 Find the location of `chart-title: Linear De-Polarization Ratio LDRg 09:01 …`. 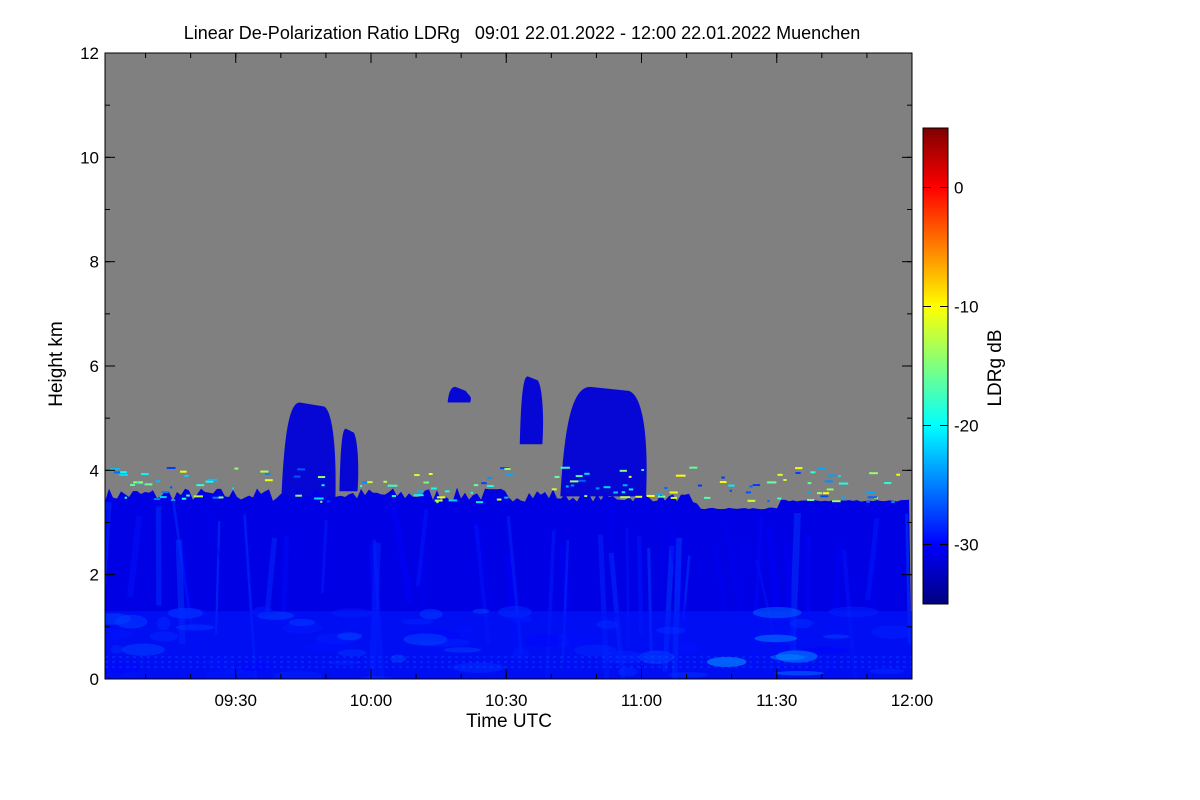

chart-title: Linear De-Polarization Ratio LDRg 09:01 … is located at coordinates (522, 33).